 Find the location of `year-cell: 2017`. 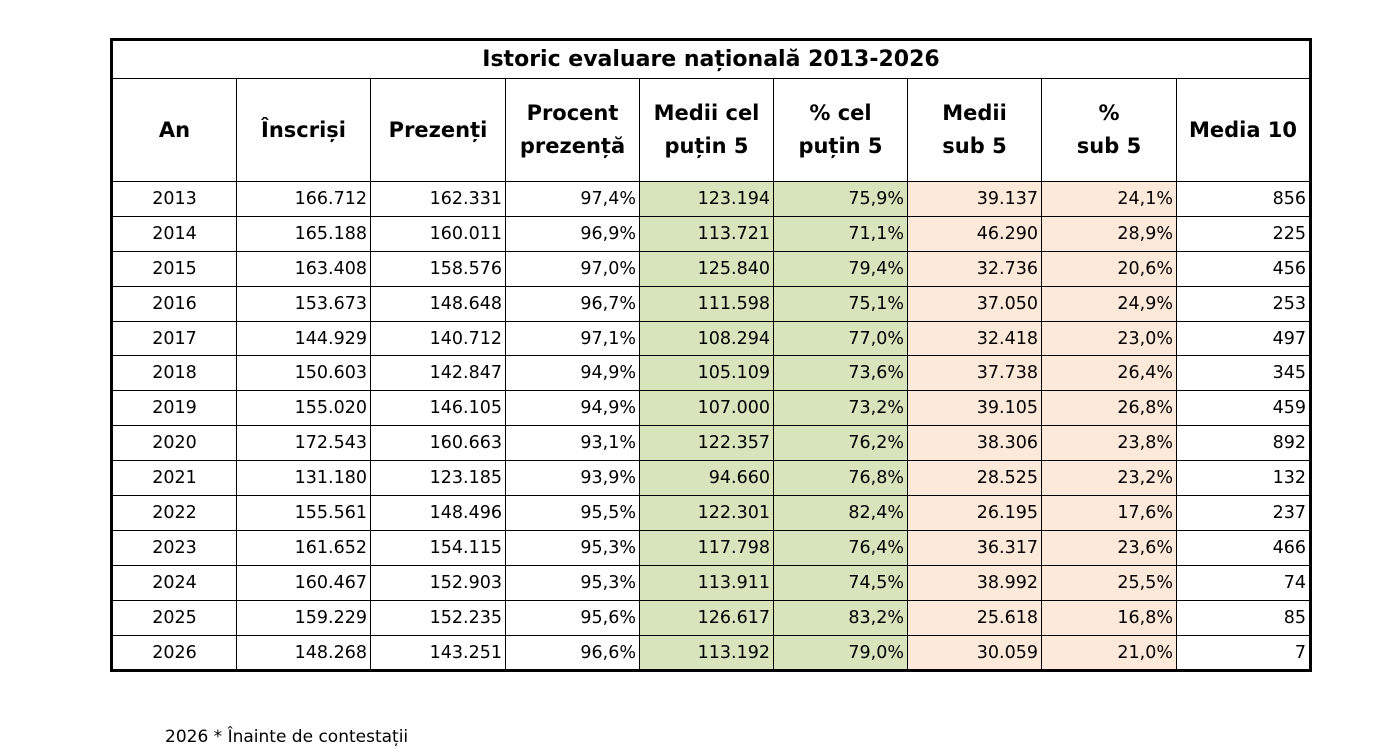

year-cell: 2017 is located at coordinates (174, 338).